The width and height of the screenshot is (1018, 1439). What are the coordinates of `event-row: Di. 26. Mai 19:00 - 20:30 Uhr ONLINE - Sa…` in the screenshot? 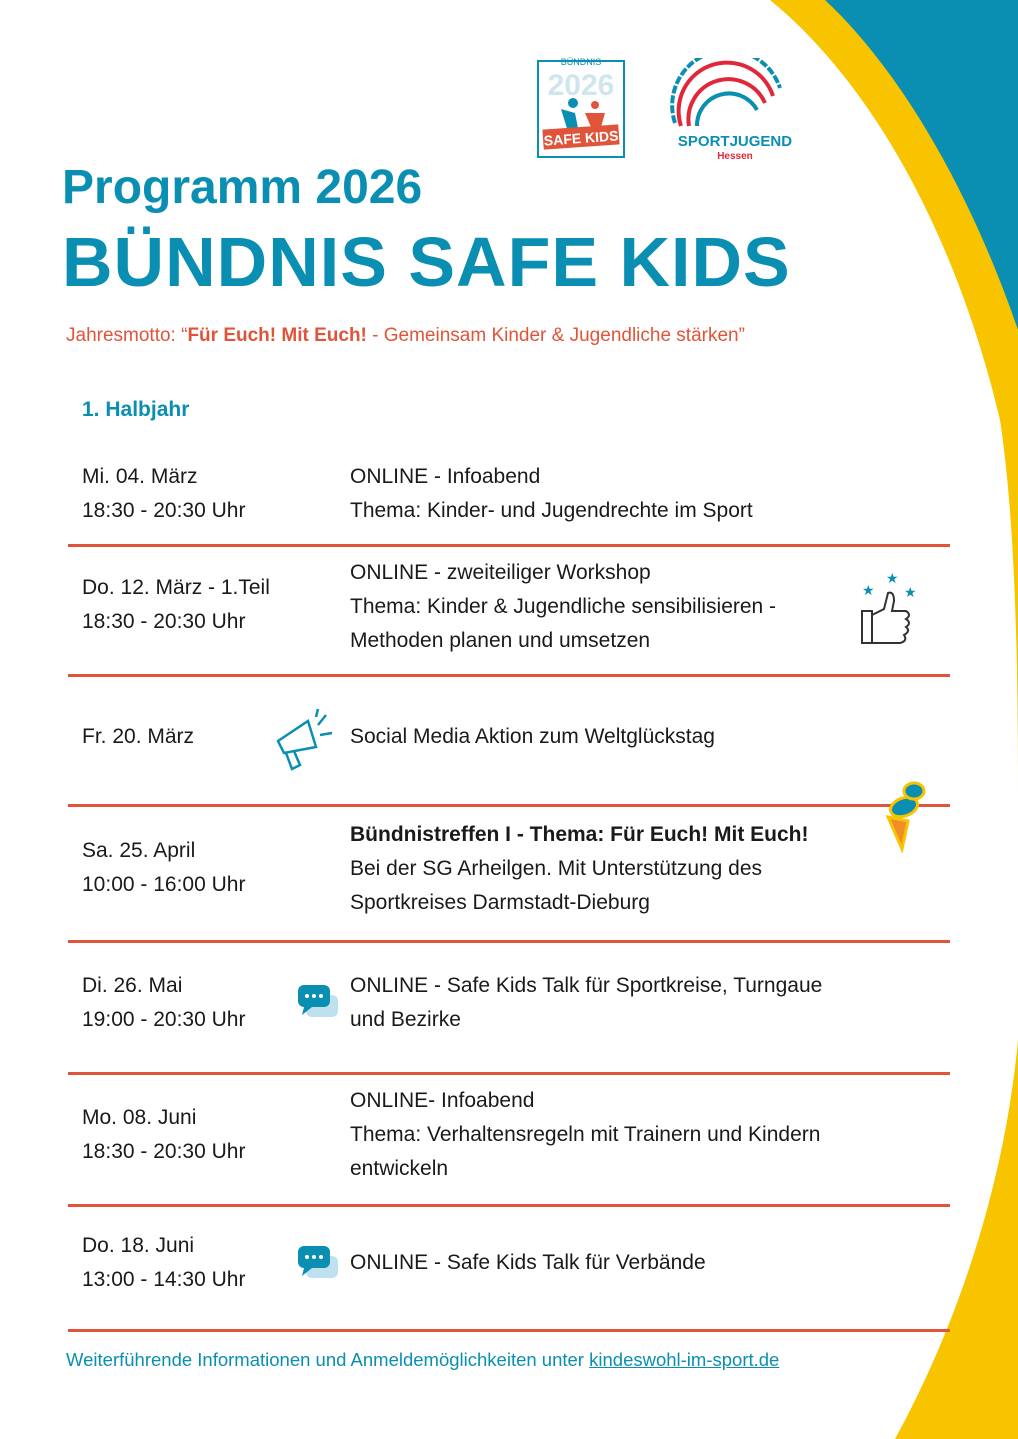 It's located at (509, 1009).